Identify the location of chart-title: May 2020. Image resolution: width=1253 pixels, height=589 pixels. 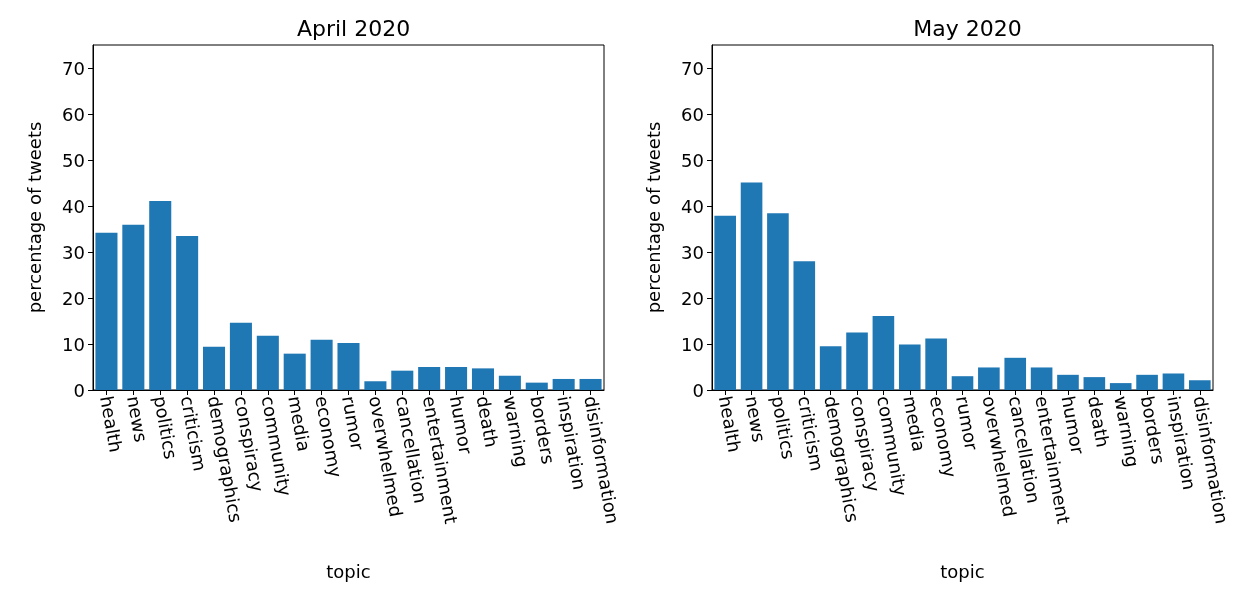
(967, 28).